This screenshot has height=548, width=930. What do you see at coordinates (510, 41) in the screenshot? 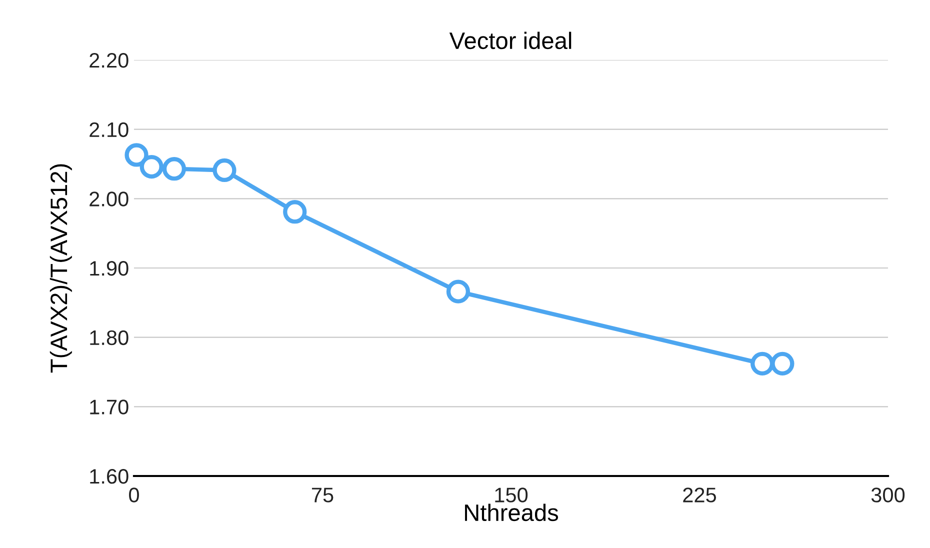
I see `chart-title: Vector ideal` at bounding box center [510, 41].